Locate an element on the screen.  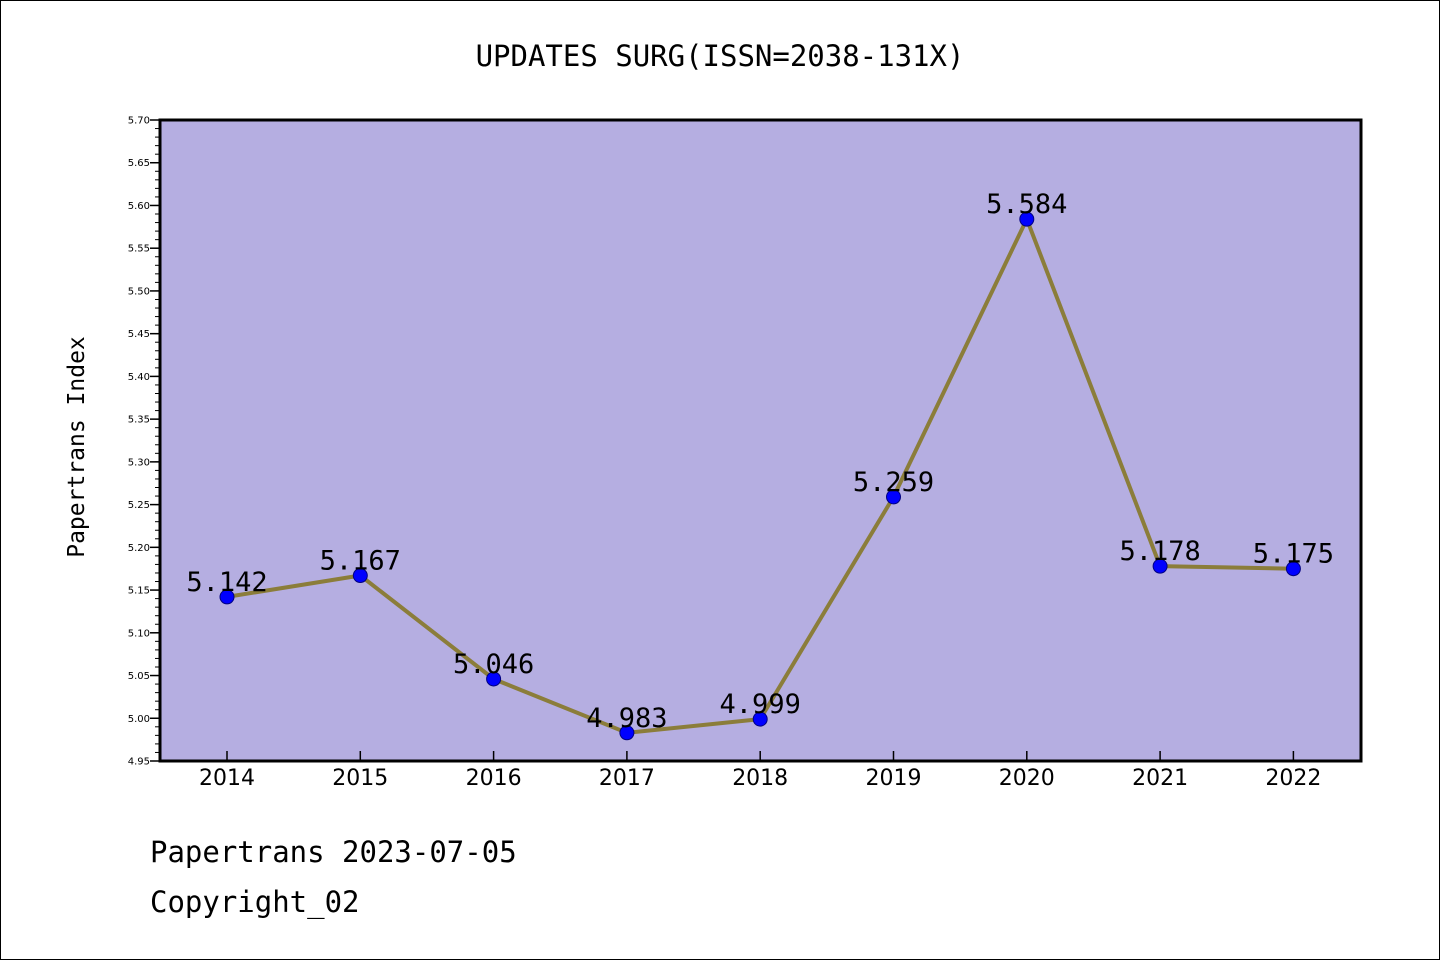
data-point-2018 is located at coordinates (760, 719).